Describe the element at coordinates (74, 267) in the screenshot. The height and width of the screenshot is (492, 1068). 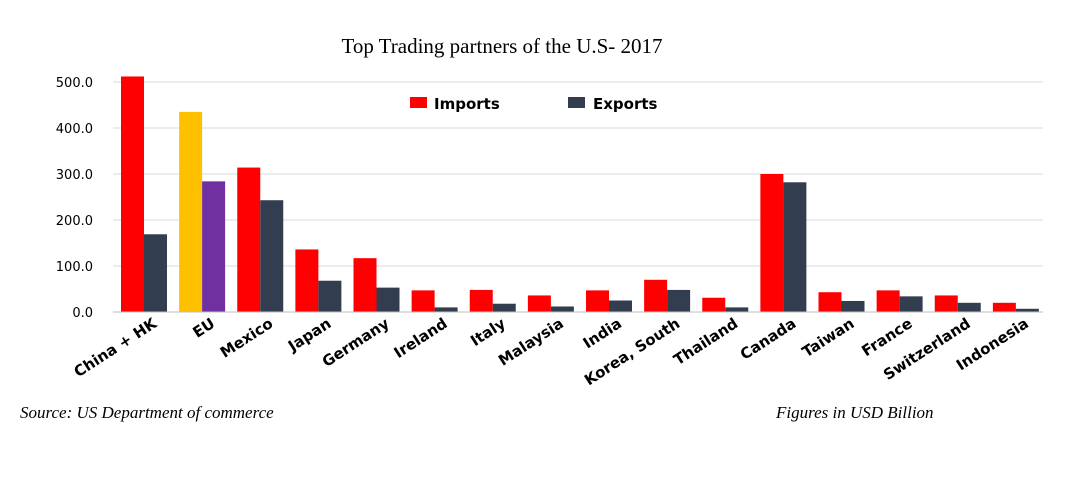
I see `y-tick-label: 100.0` at that location.